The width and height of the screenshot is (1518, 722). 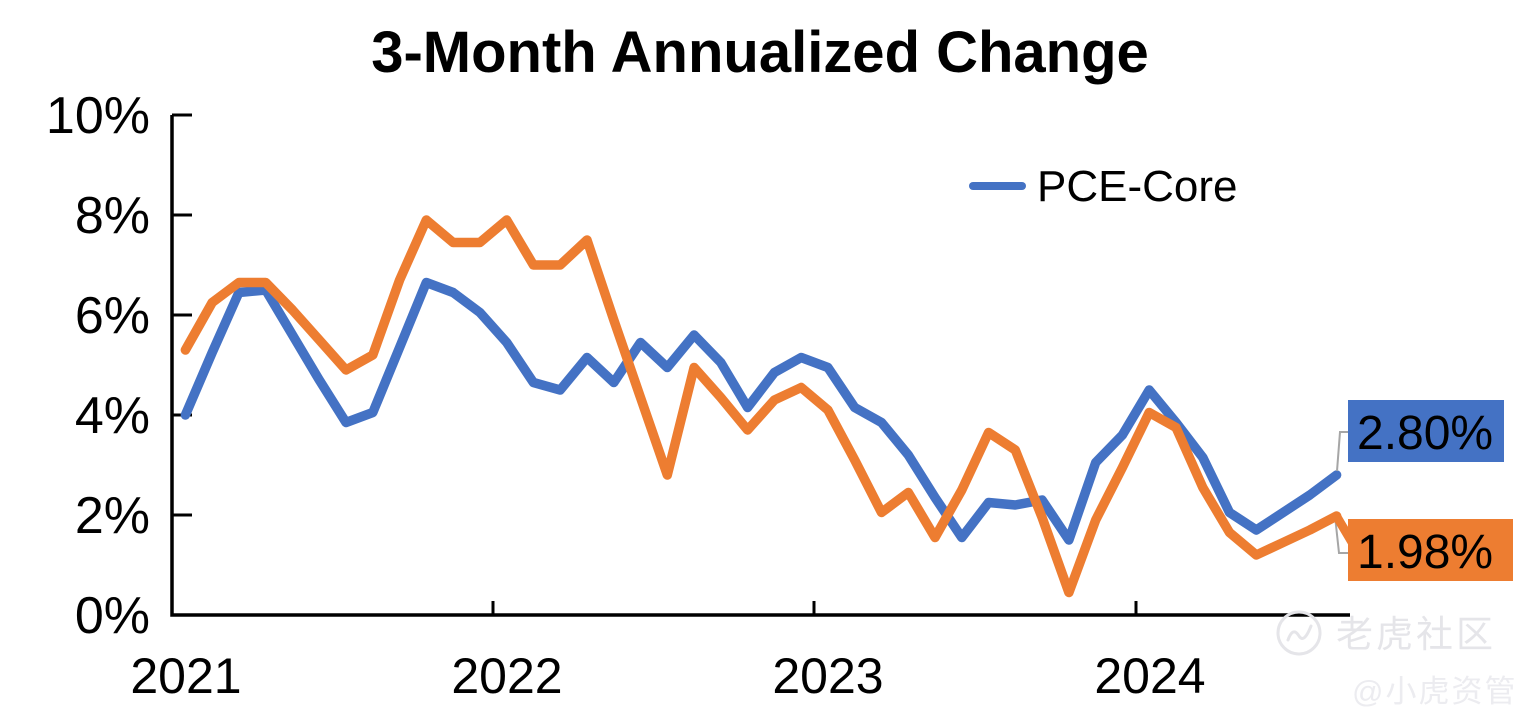 I want to click on tiger-logo-glyph, so click(x=1299, y=633).